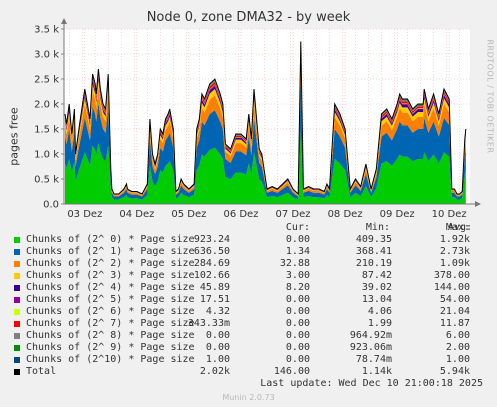  I want to click on legend-value: 11.87, so click(454, 323).